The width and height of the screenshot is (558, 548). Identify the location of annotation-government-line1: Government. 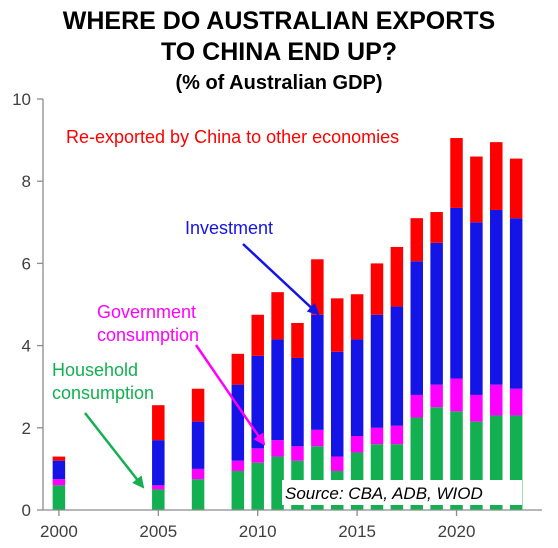
(146, 312).